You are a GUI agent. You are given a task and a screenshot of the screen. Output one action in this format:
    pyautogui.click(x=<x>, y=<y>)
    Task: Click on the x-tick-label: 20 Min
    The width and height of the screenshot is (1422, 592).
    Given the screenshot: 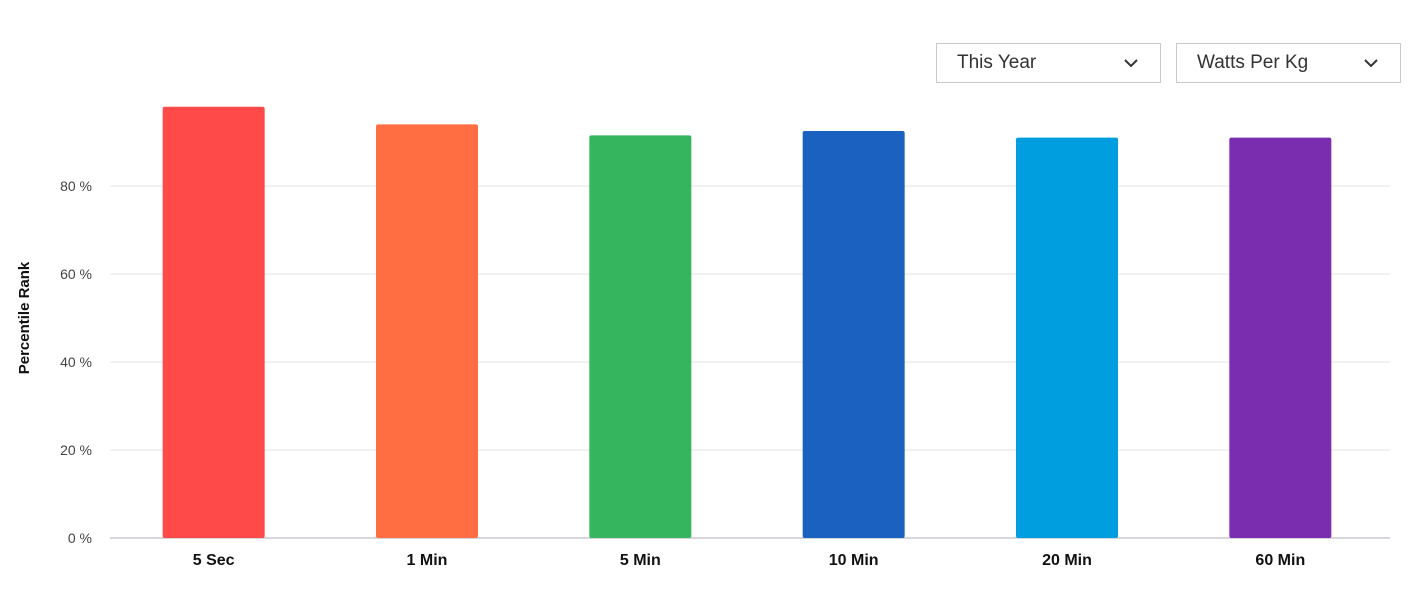 What is the action you would take?
    pyautogui.click(x=1067, y=560)
    